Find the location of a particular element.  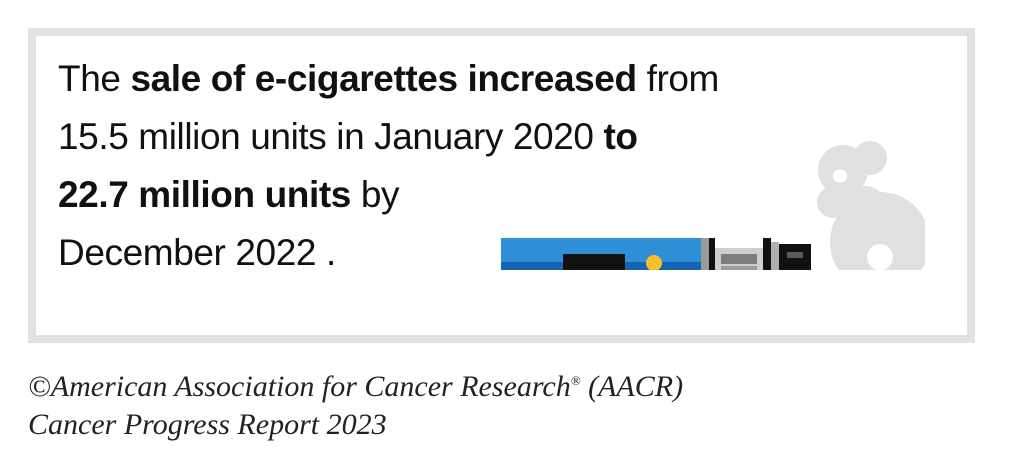

registered-mark: ® is located at coordinates (575, 380).